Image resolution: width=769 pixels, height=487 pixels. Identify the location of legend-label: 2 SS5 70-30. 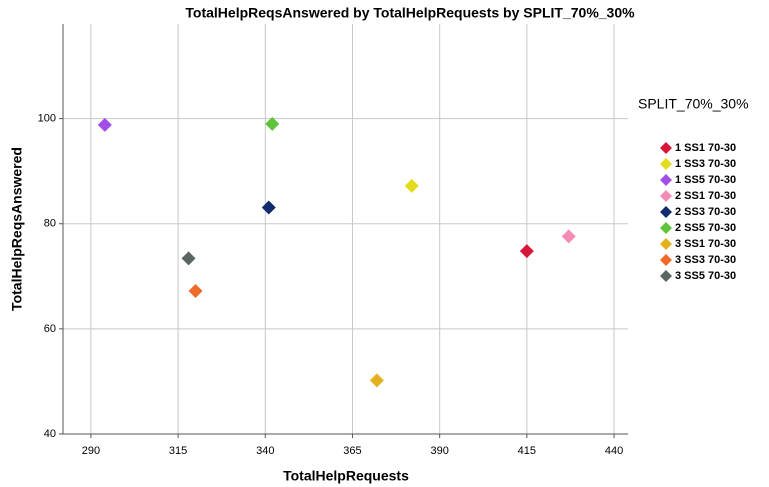
(705, 228).